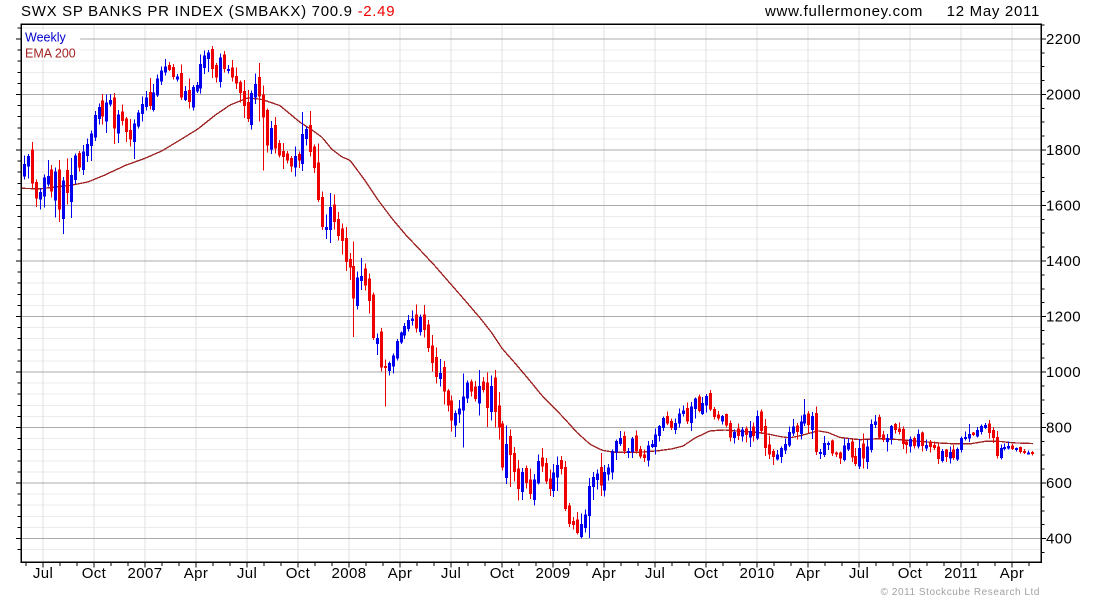  I want to click on svg-text: 400, so click(1059, 539).